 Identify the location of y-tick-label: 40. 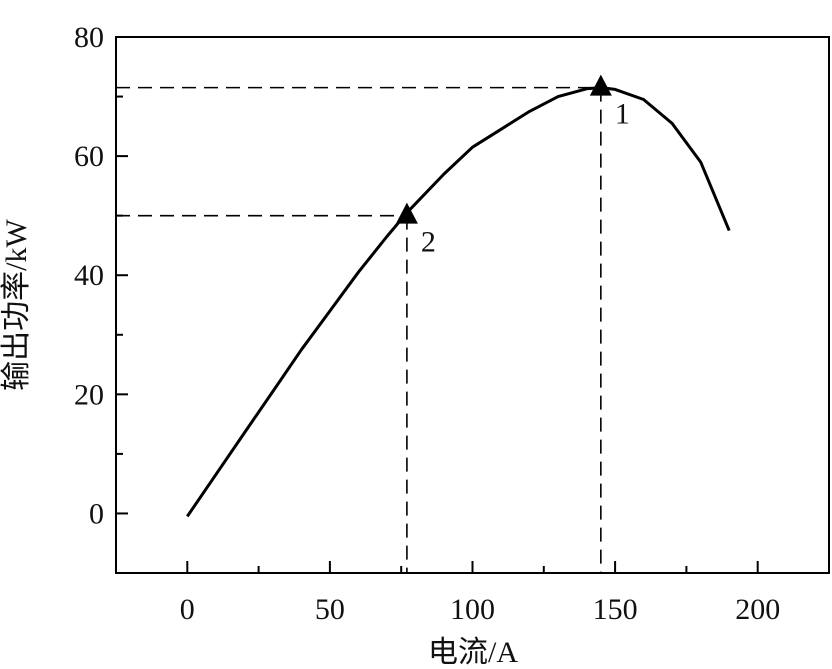
(89, 275).